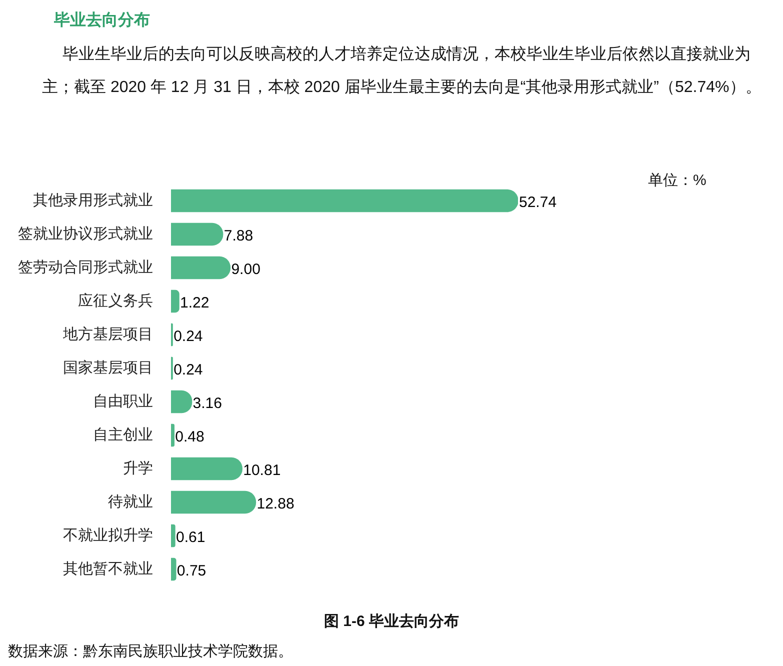 Image resolution: width=783 pixels, height=666 pixels. I want to click on data-label: 10.81, so click(262, 470).